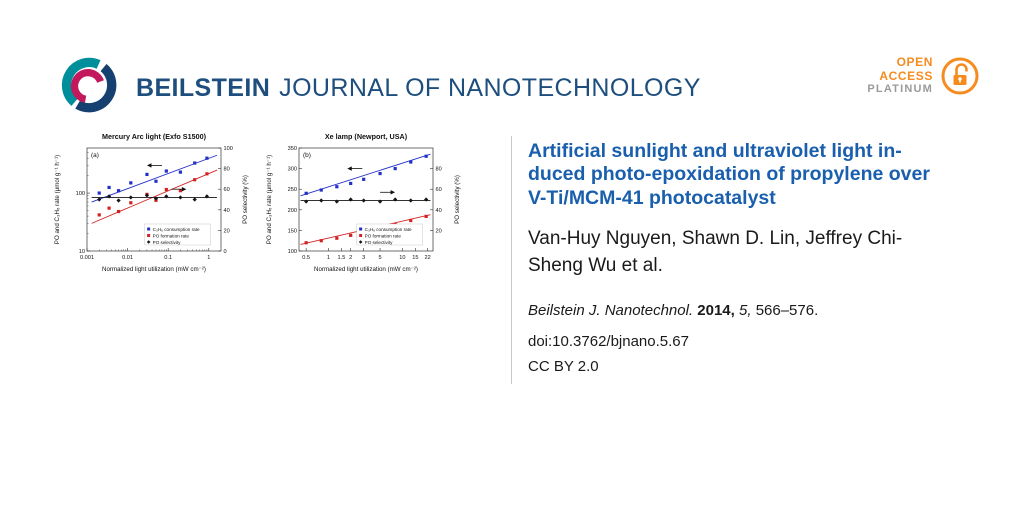 This screenshot has height=512, width=1024. What do you see at coordinates (292, 170) in the screenshot?
I see `svg-text: 300` at bounding box center [292, 170].